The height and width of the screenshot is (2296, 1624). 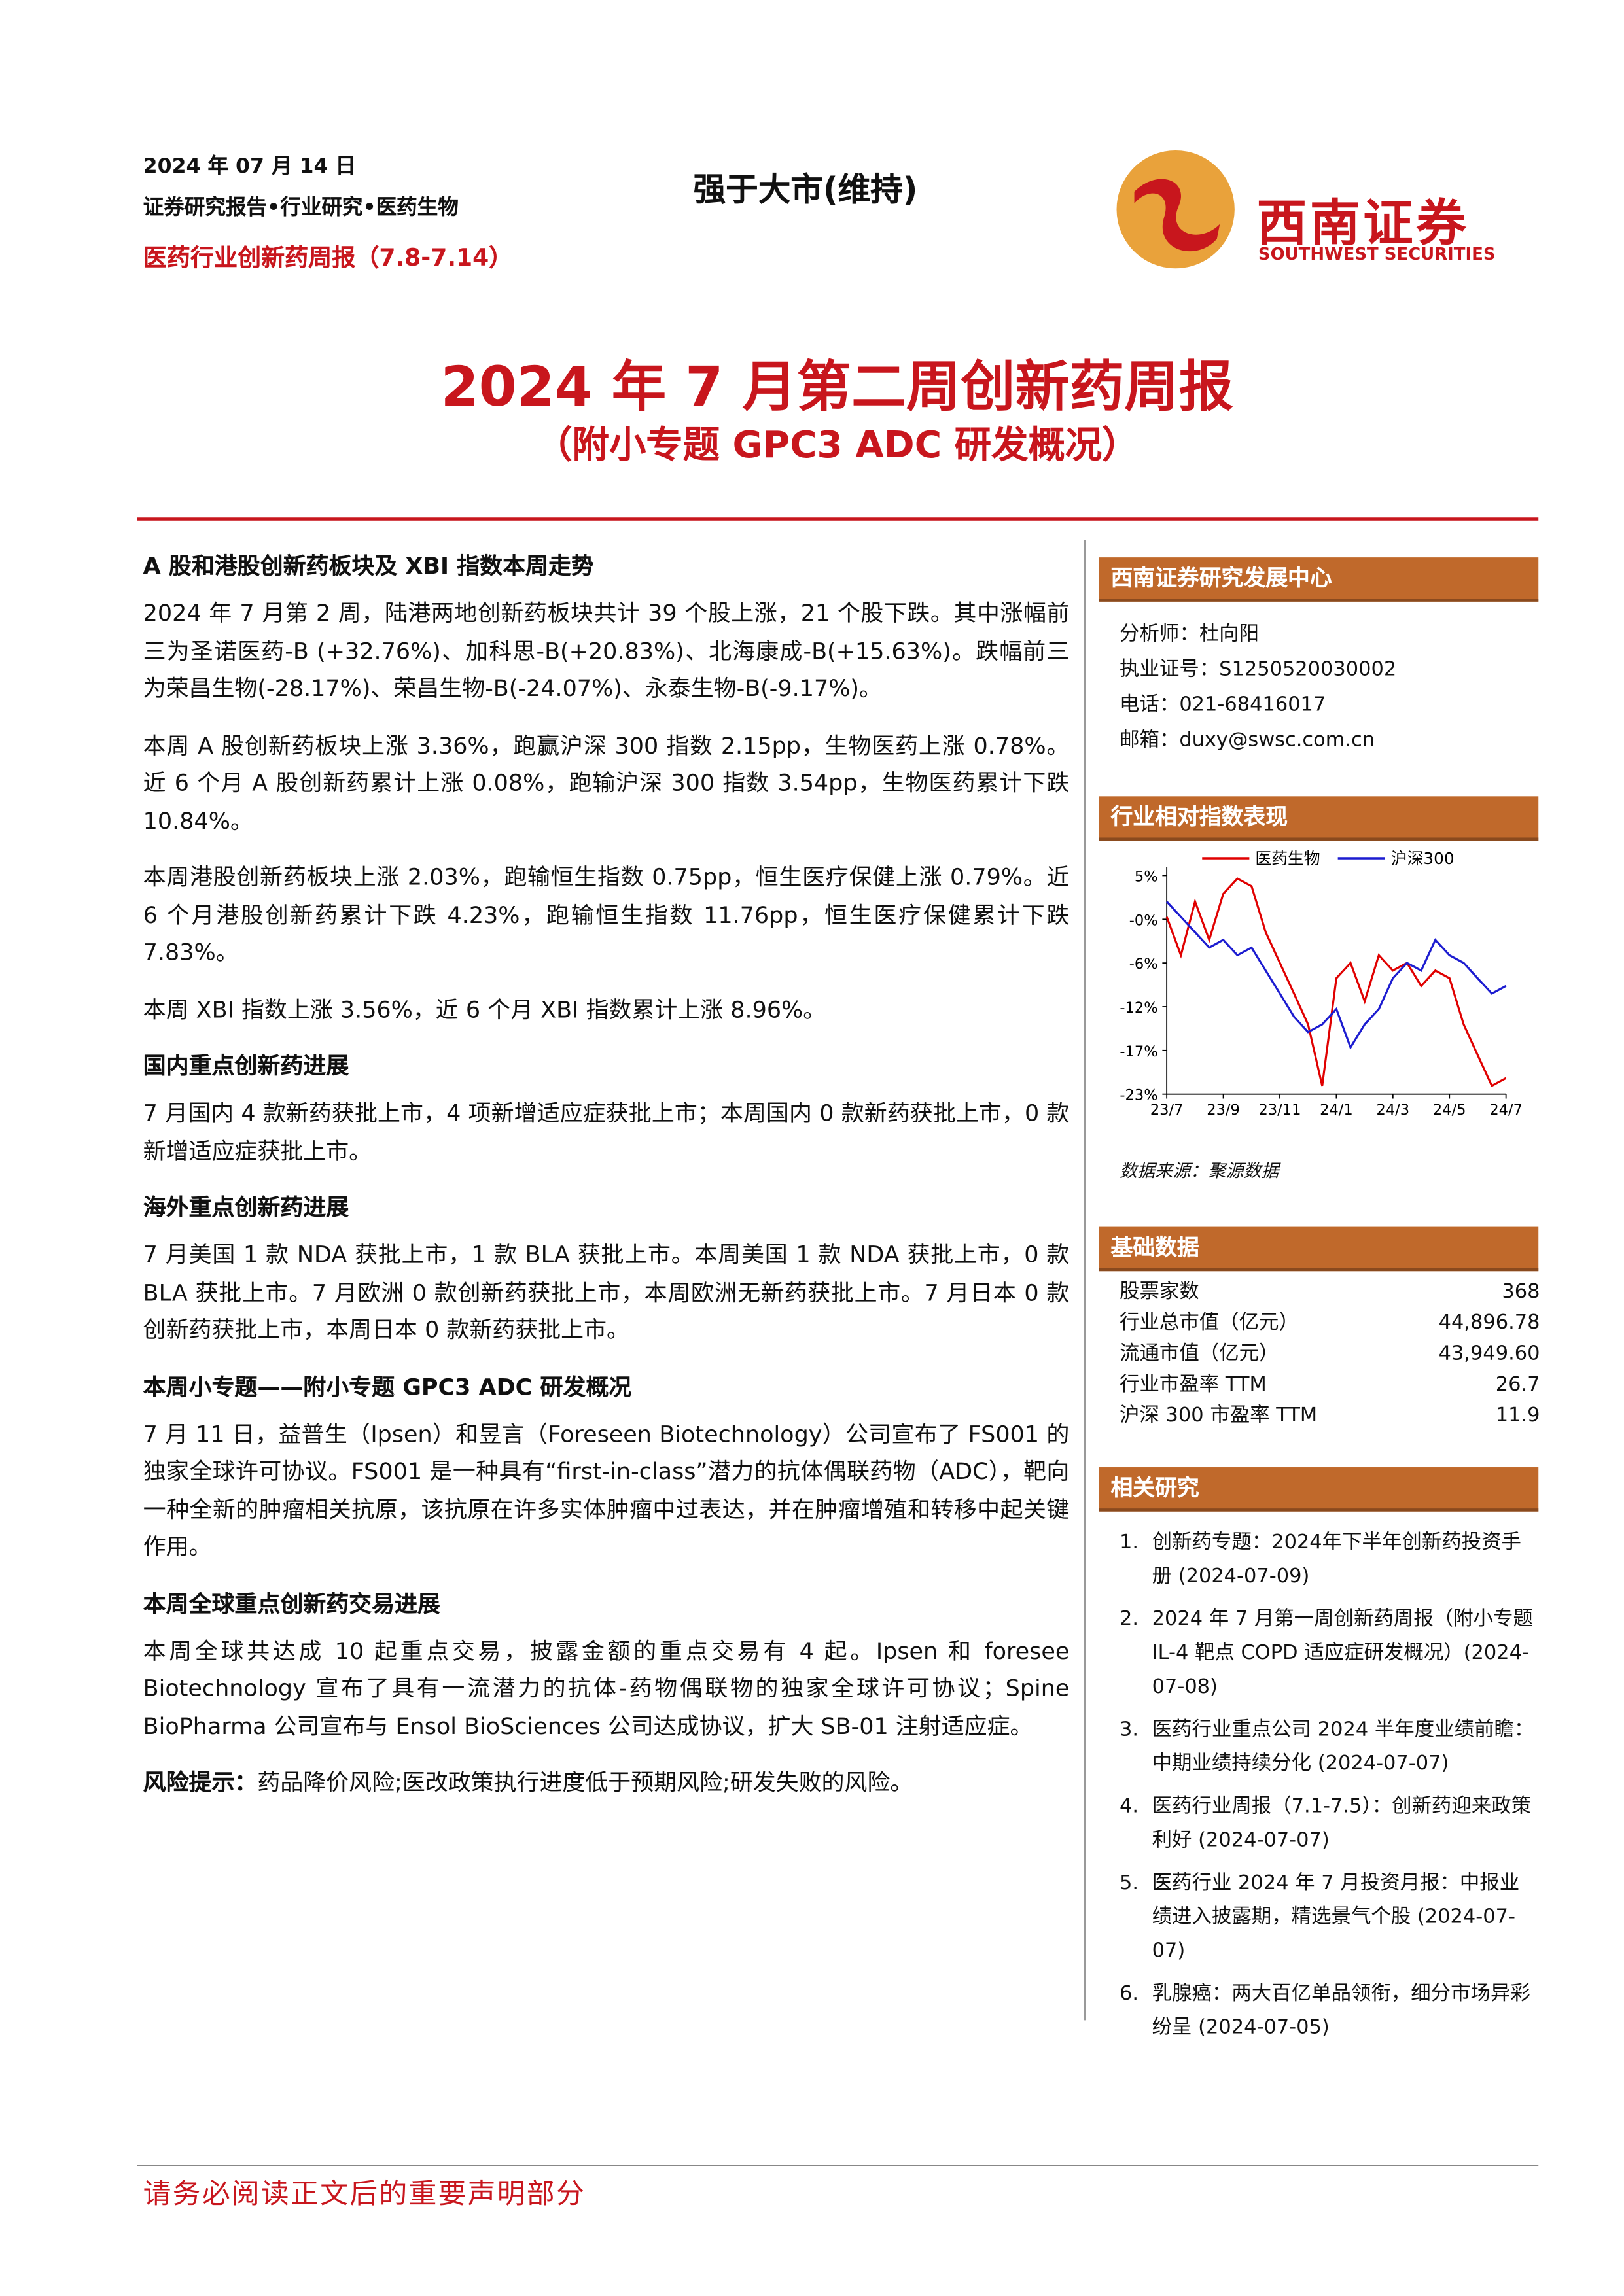 What do you see at coordinates (1330, 1323) in the screenshot?
I see `table-row: 行业总市值（亿元） 44,896.78` at bounding box center [1330, 1323].